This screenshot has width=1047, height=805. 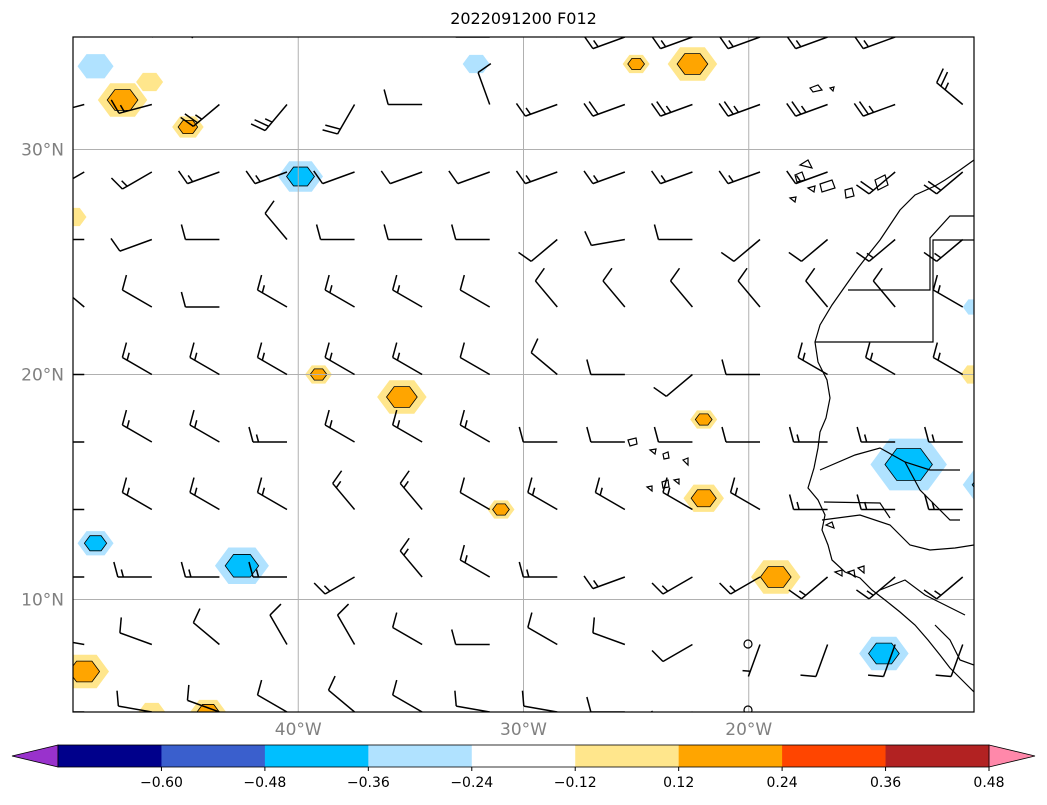 I want to click on cape-verde, so click(x=658, y=465).